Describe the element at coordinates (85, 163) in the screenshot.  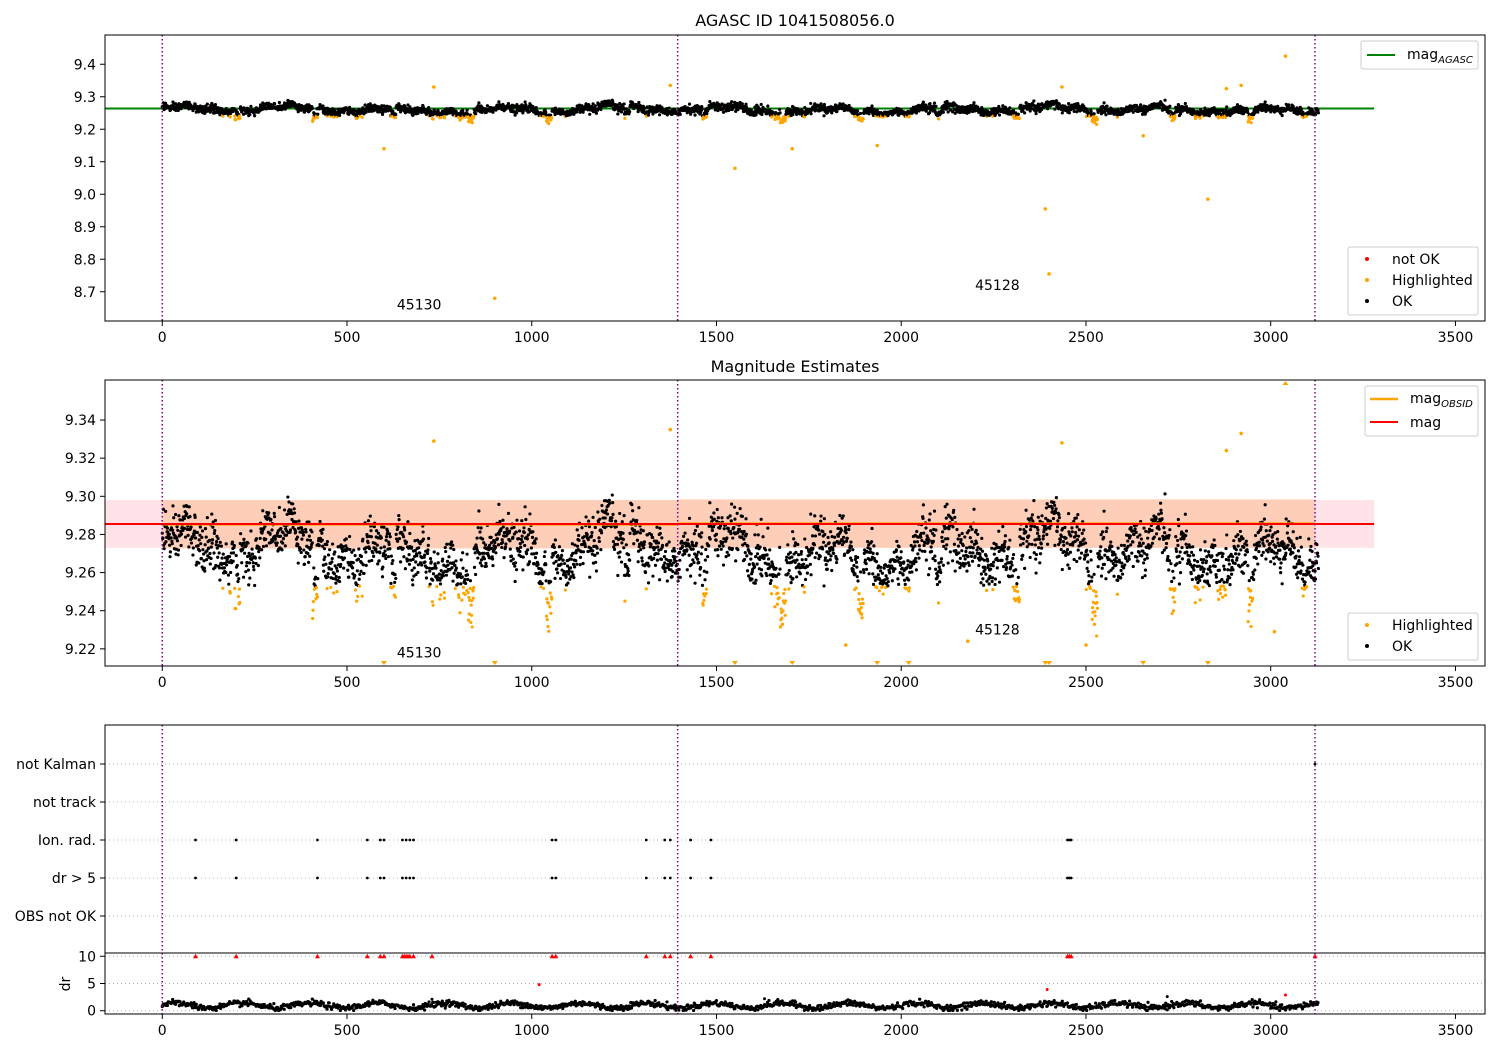
I see `y-tick-label: 9.1` at that location.